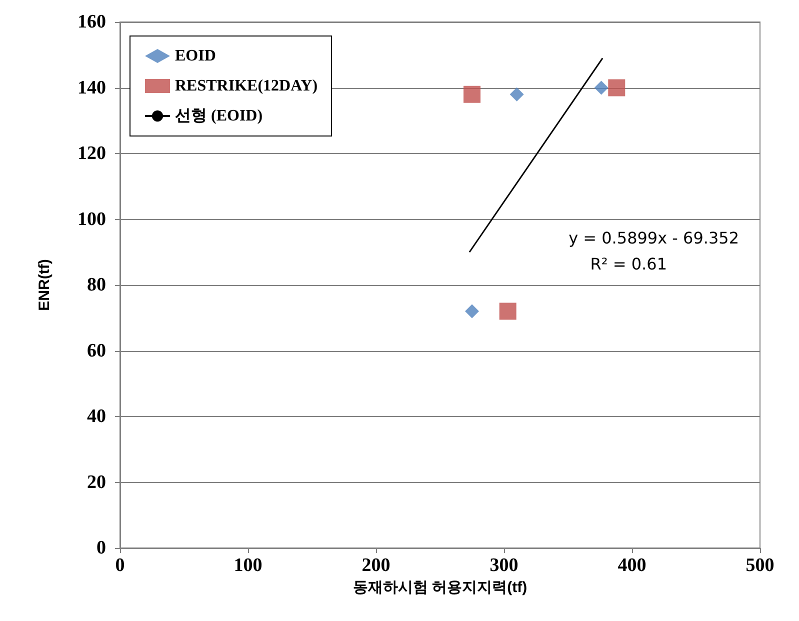  What do you see at coordinates (440, 587) in the screenshot?
I see `x-axis-title: 동재하시험 허용지지력(tf)` at bounding box center [440, 587].